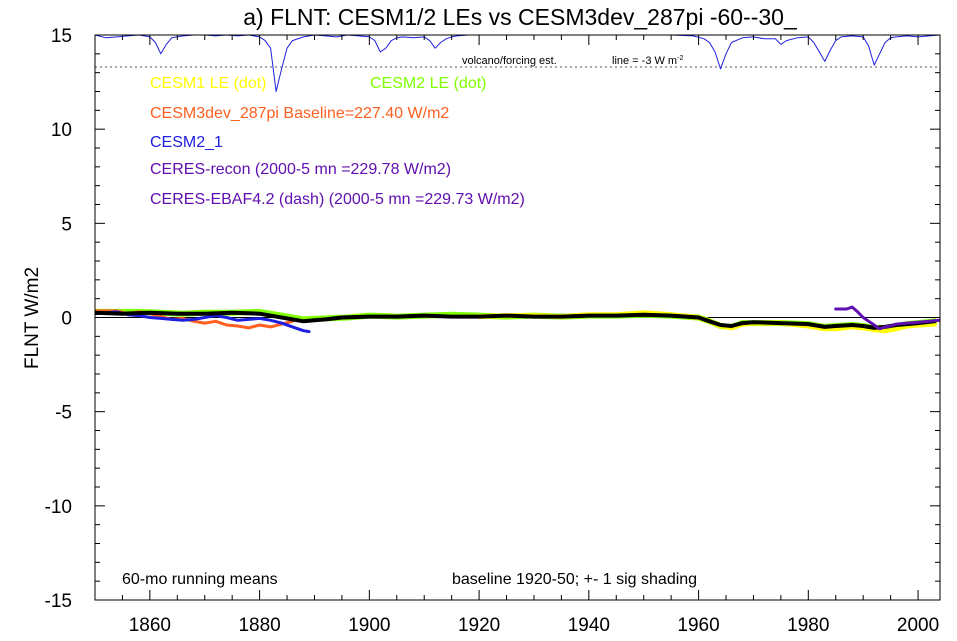 This screenshot has height=641, width=957. Describe the element at coordinates (516, 320) in the screenshot. I see `series-line-ensemble-mean` at that location.